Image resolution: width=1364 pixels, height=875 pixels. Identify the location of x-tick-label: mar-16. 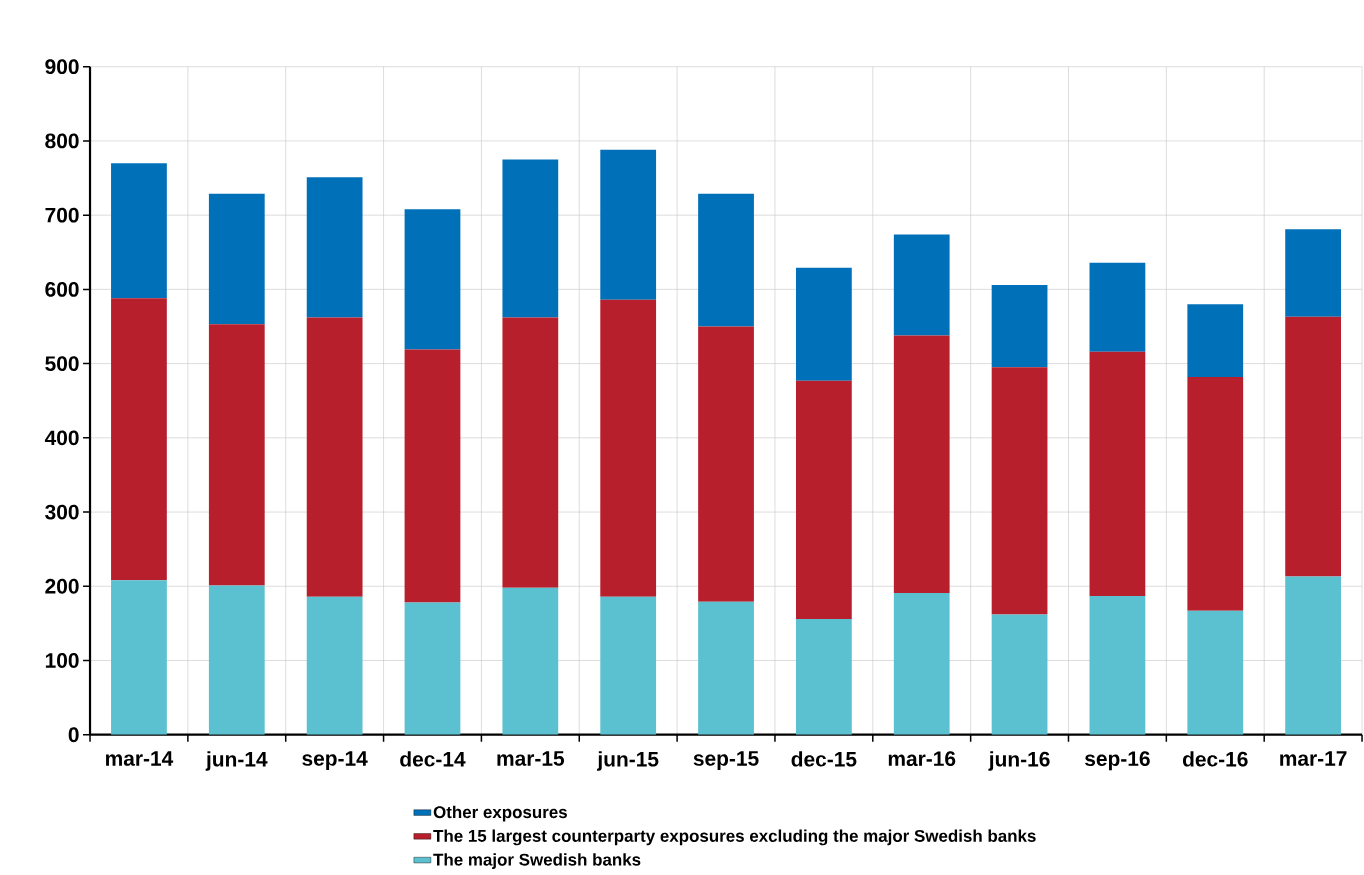
(922, 759).